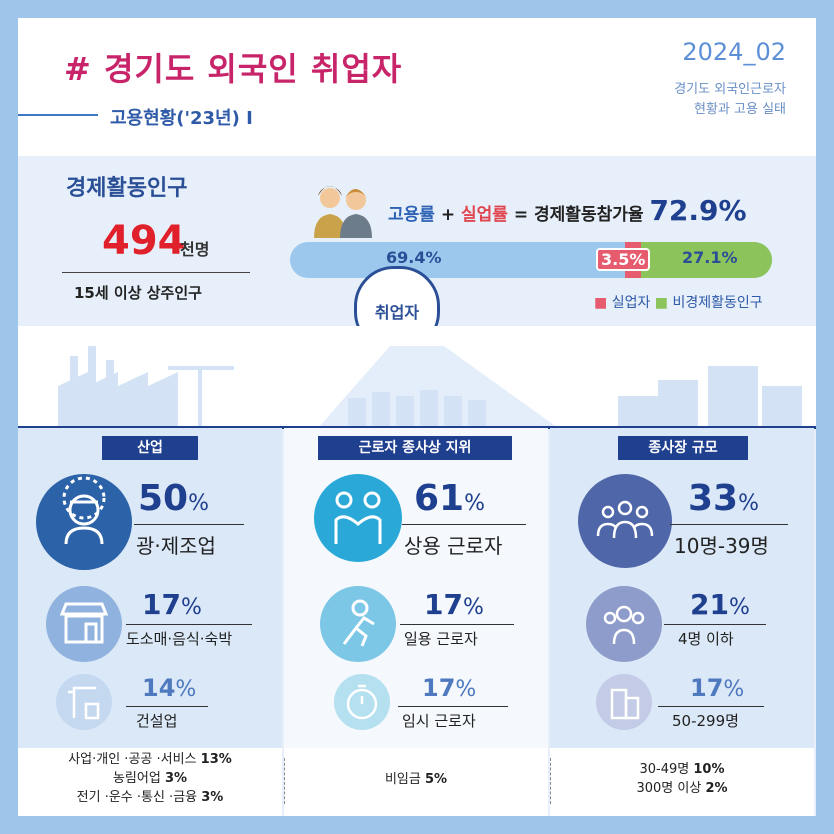 This screenshot has width=834, height=834. I want to click on industry-3-pct: %, so click(186, 689).